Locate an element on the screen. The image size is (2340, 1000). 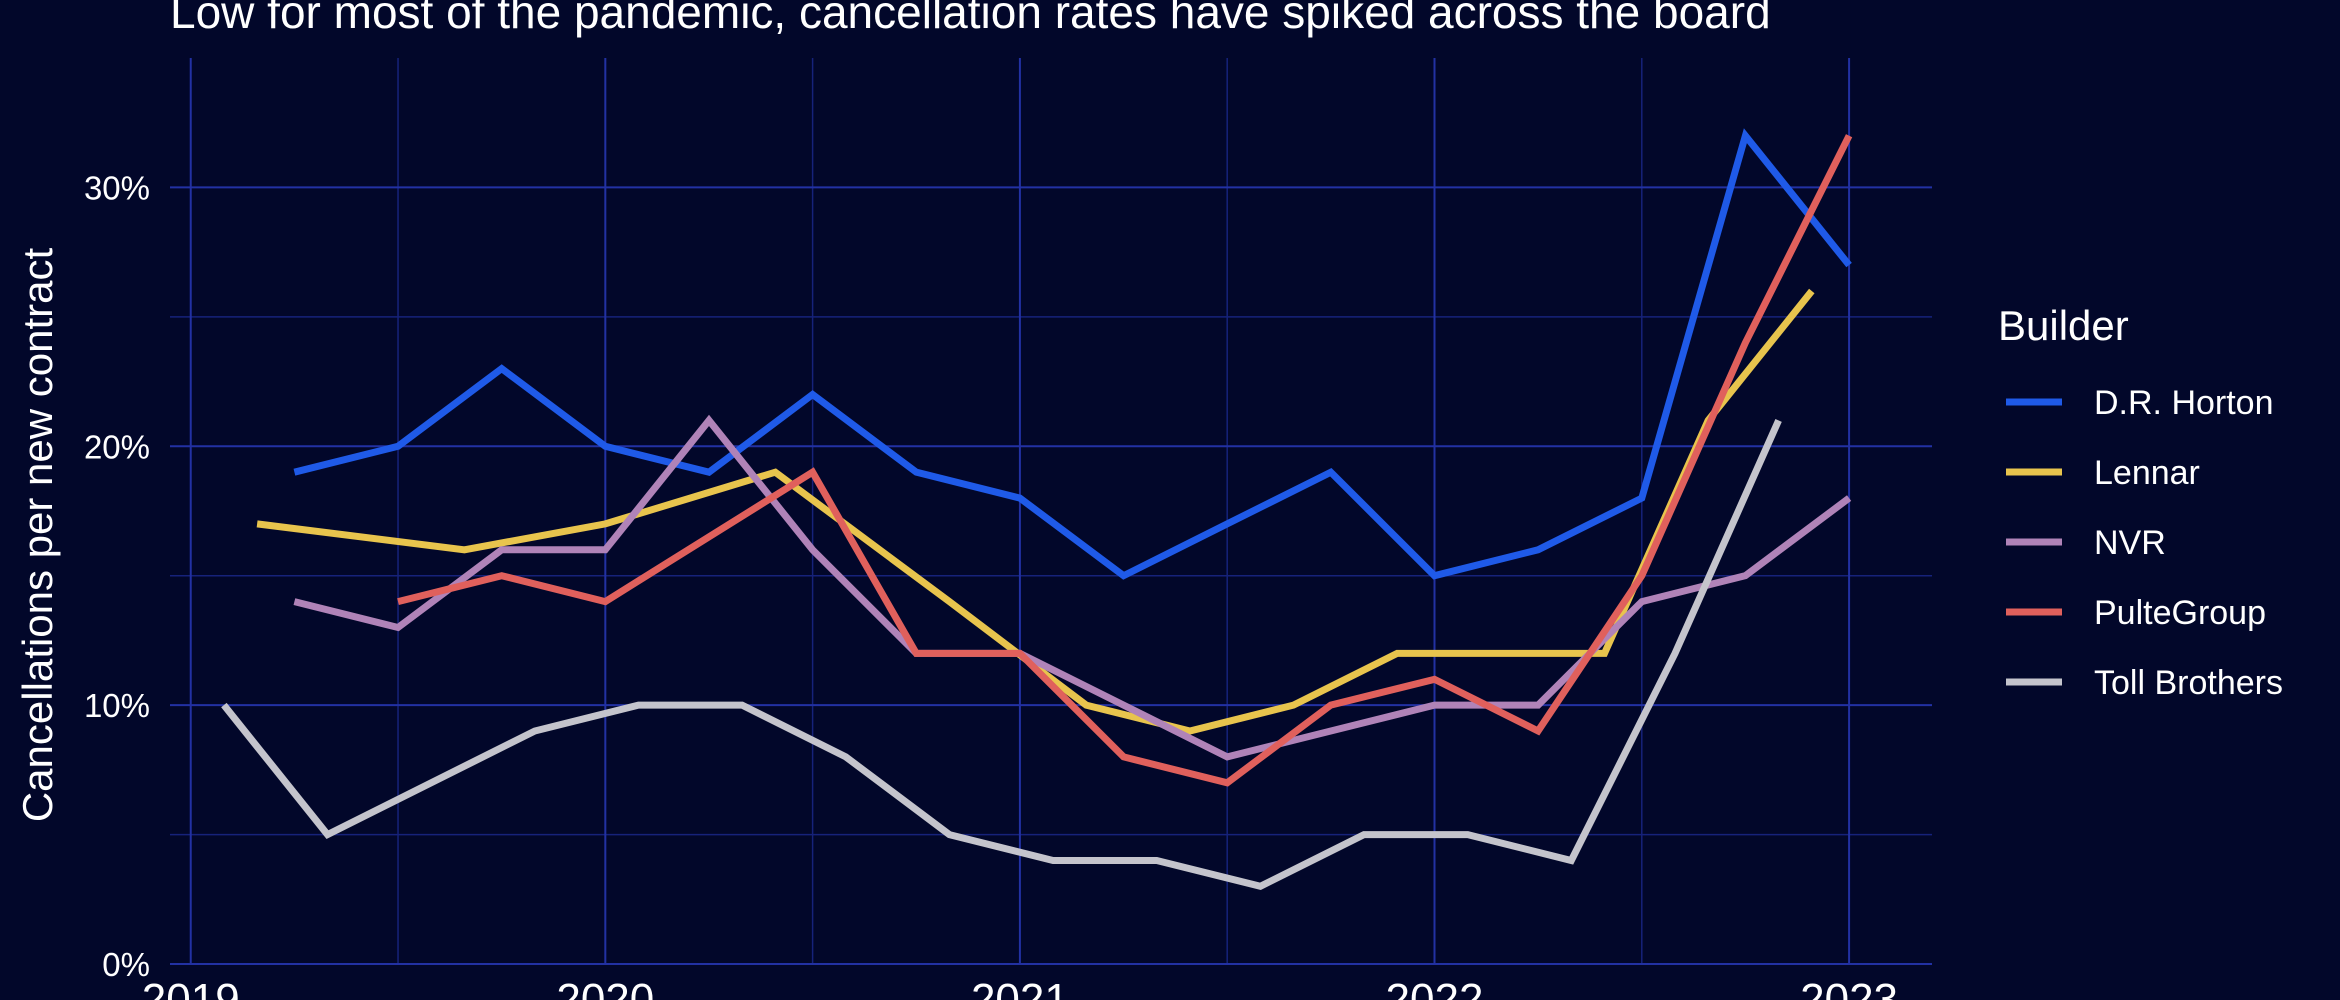
y-tick-label: 10% is located at coordinates (117, 705).